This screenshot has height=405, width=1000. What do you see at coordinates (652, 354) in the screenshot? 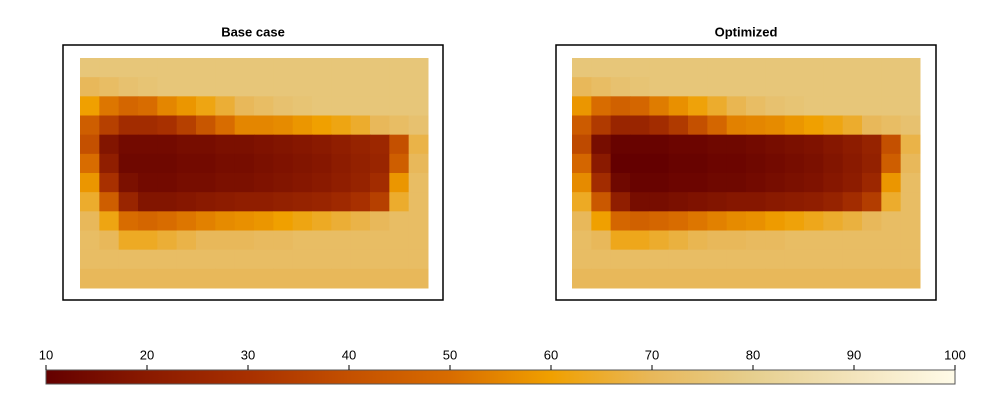
I see `colorbar-tick-label: 70` at bounding box center [652, 354].